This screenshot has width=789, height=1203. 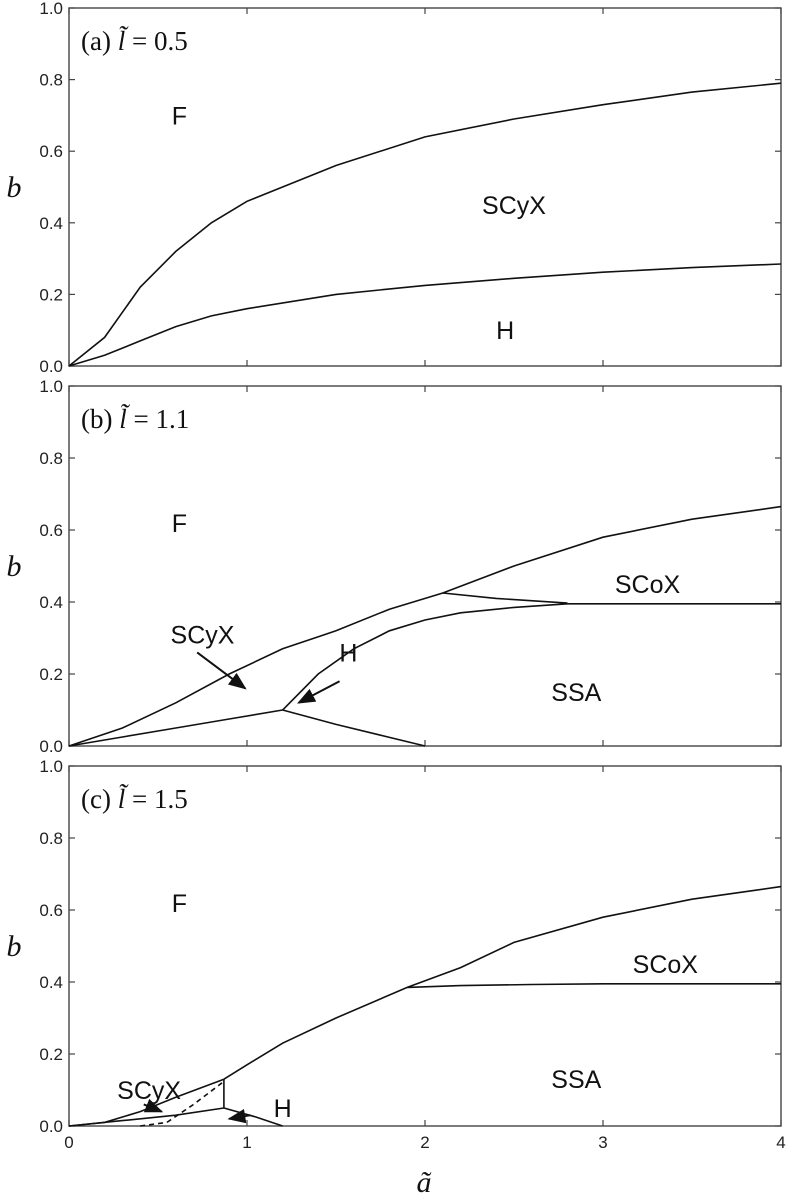 I want to click on x-tick-label: 4, so click(x=780, y=1142).